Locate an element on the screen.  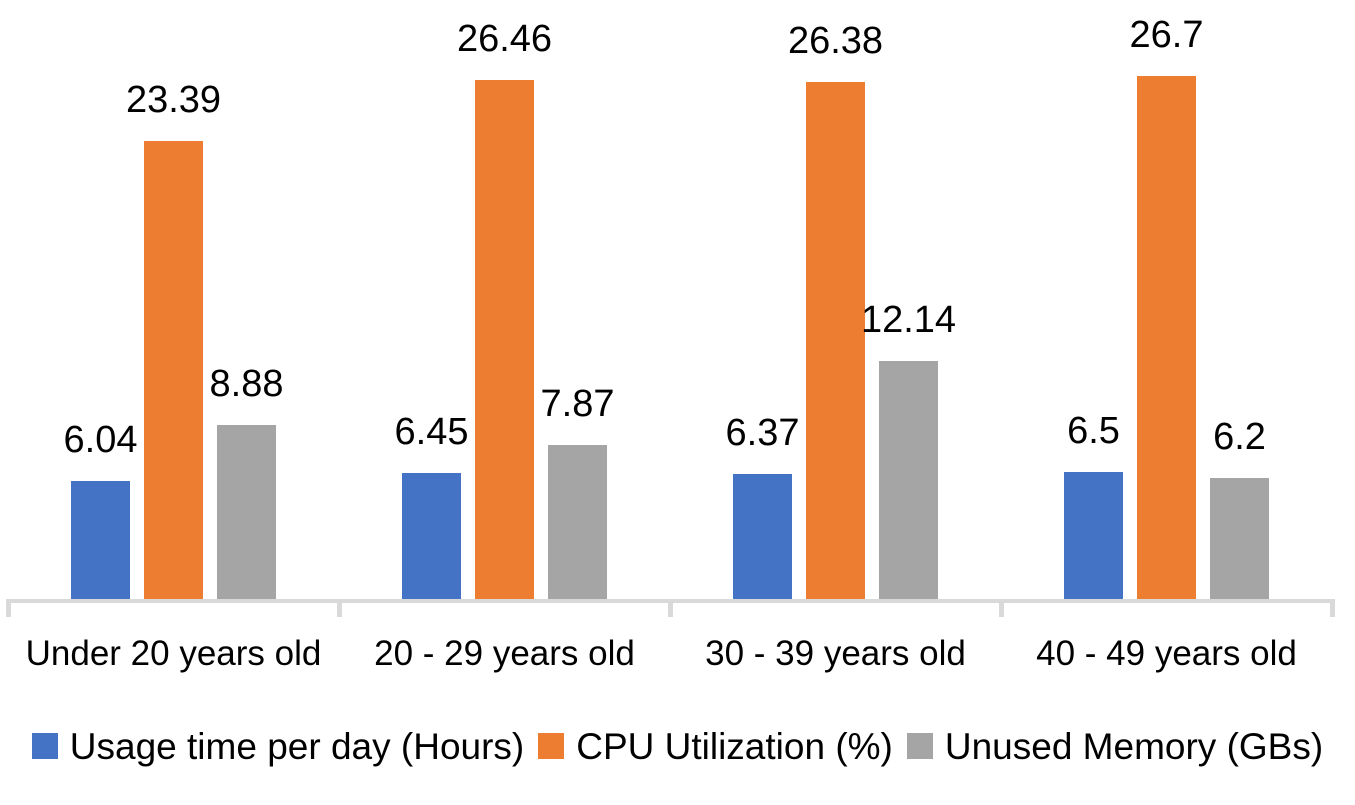
bar-value-label: 6.04 is located at coordinates (100, 439).